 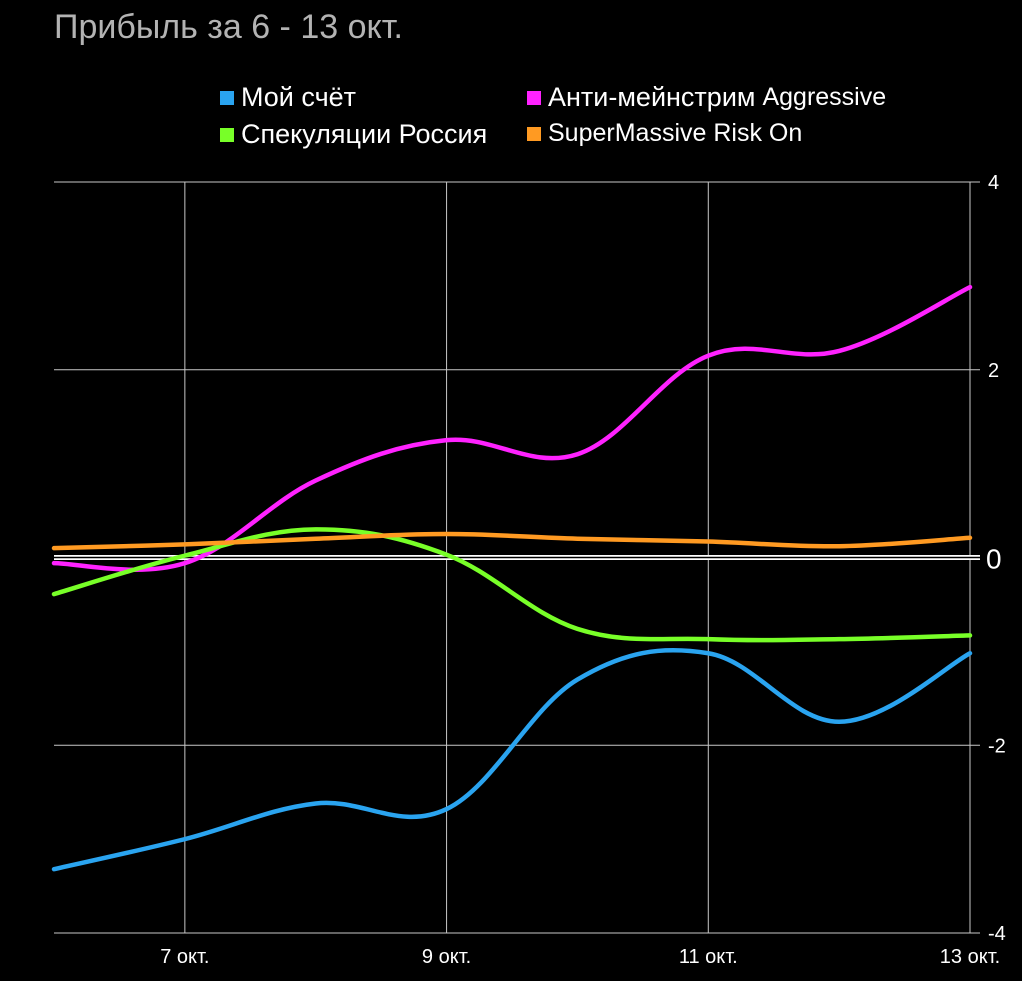 What do you see at coordinates (970, 957) in the screenshot?
I see `x-tick-label: 13 окт.` at bounding box center [970, 957].